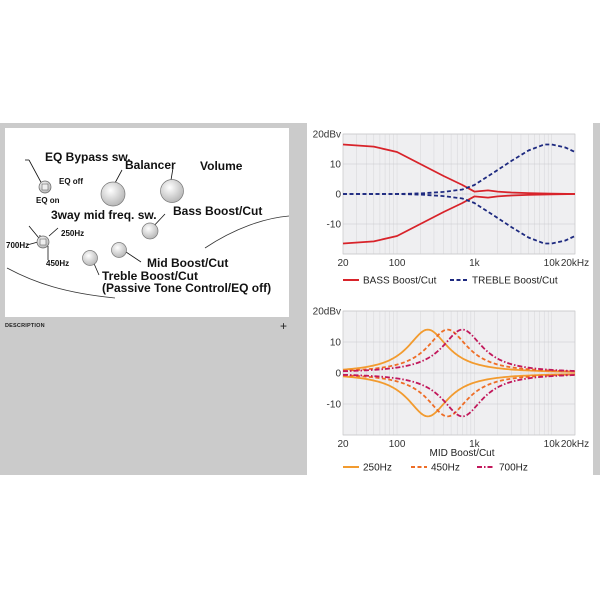 Image resolution: width=600 pixels, height=600 pixels. What do you see at coordinates (343, 263) in the screenshot?
I see `chart-1-x-tick-label: 20` at bounding box center [343, 263].